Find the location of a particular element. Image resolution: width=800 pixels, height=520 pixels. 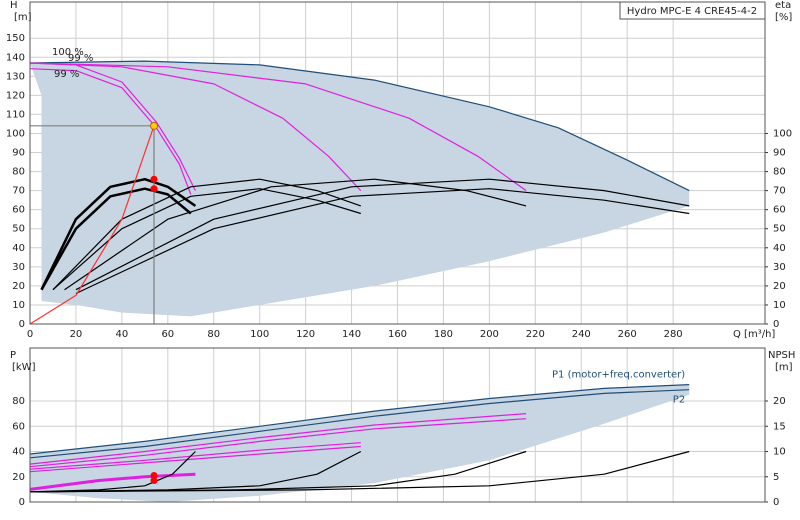

y2-axis-unit: [%] is located at coordinates (783, 17).